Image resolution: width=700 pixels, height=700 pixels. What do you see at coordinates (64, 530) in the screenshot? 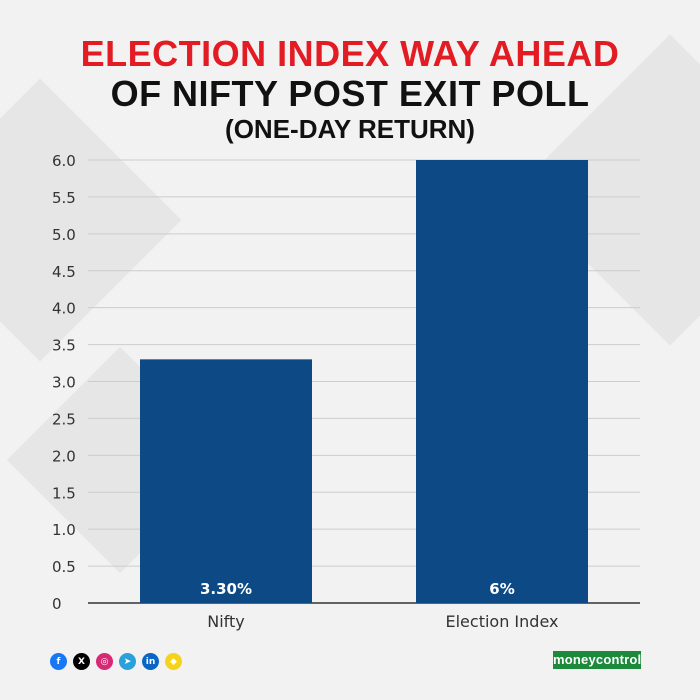
I see `y-tick-label: 1.0` at bounding box center [64, 530].